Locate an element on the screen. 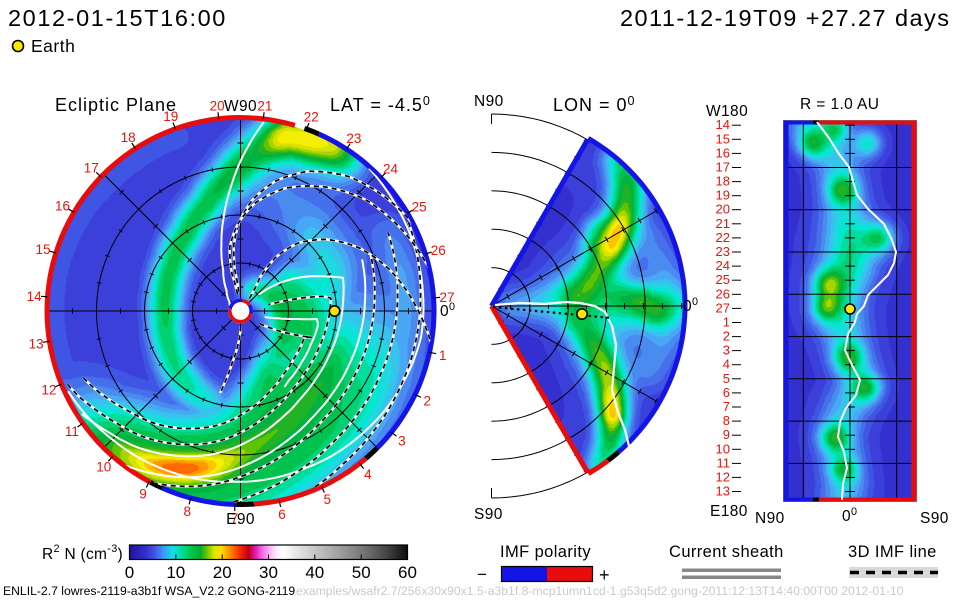 The height and width of the screenshot is (605, 960). svg-text: LAT = -4.50 is located at coordinates (380, 104).